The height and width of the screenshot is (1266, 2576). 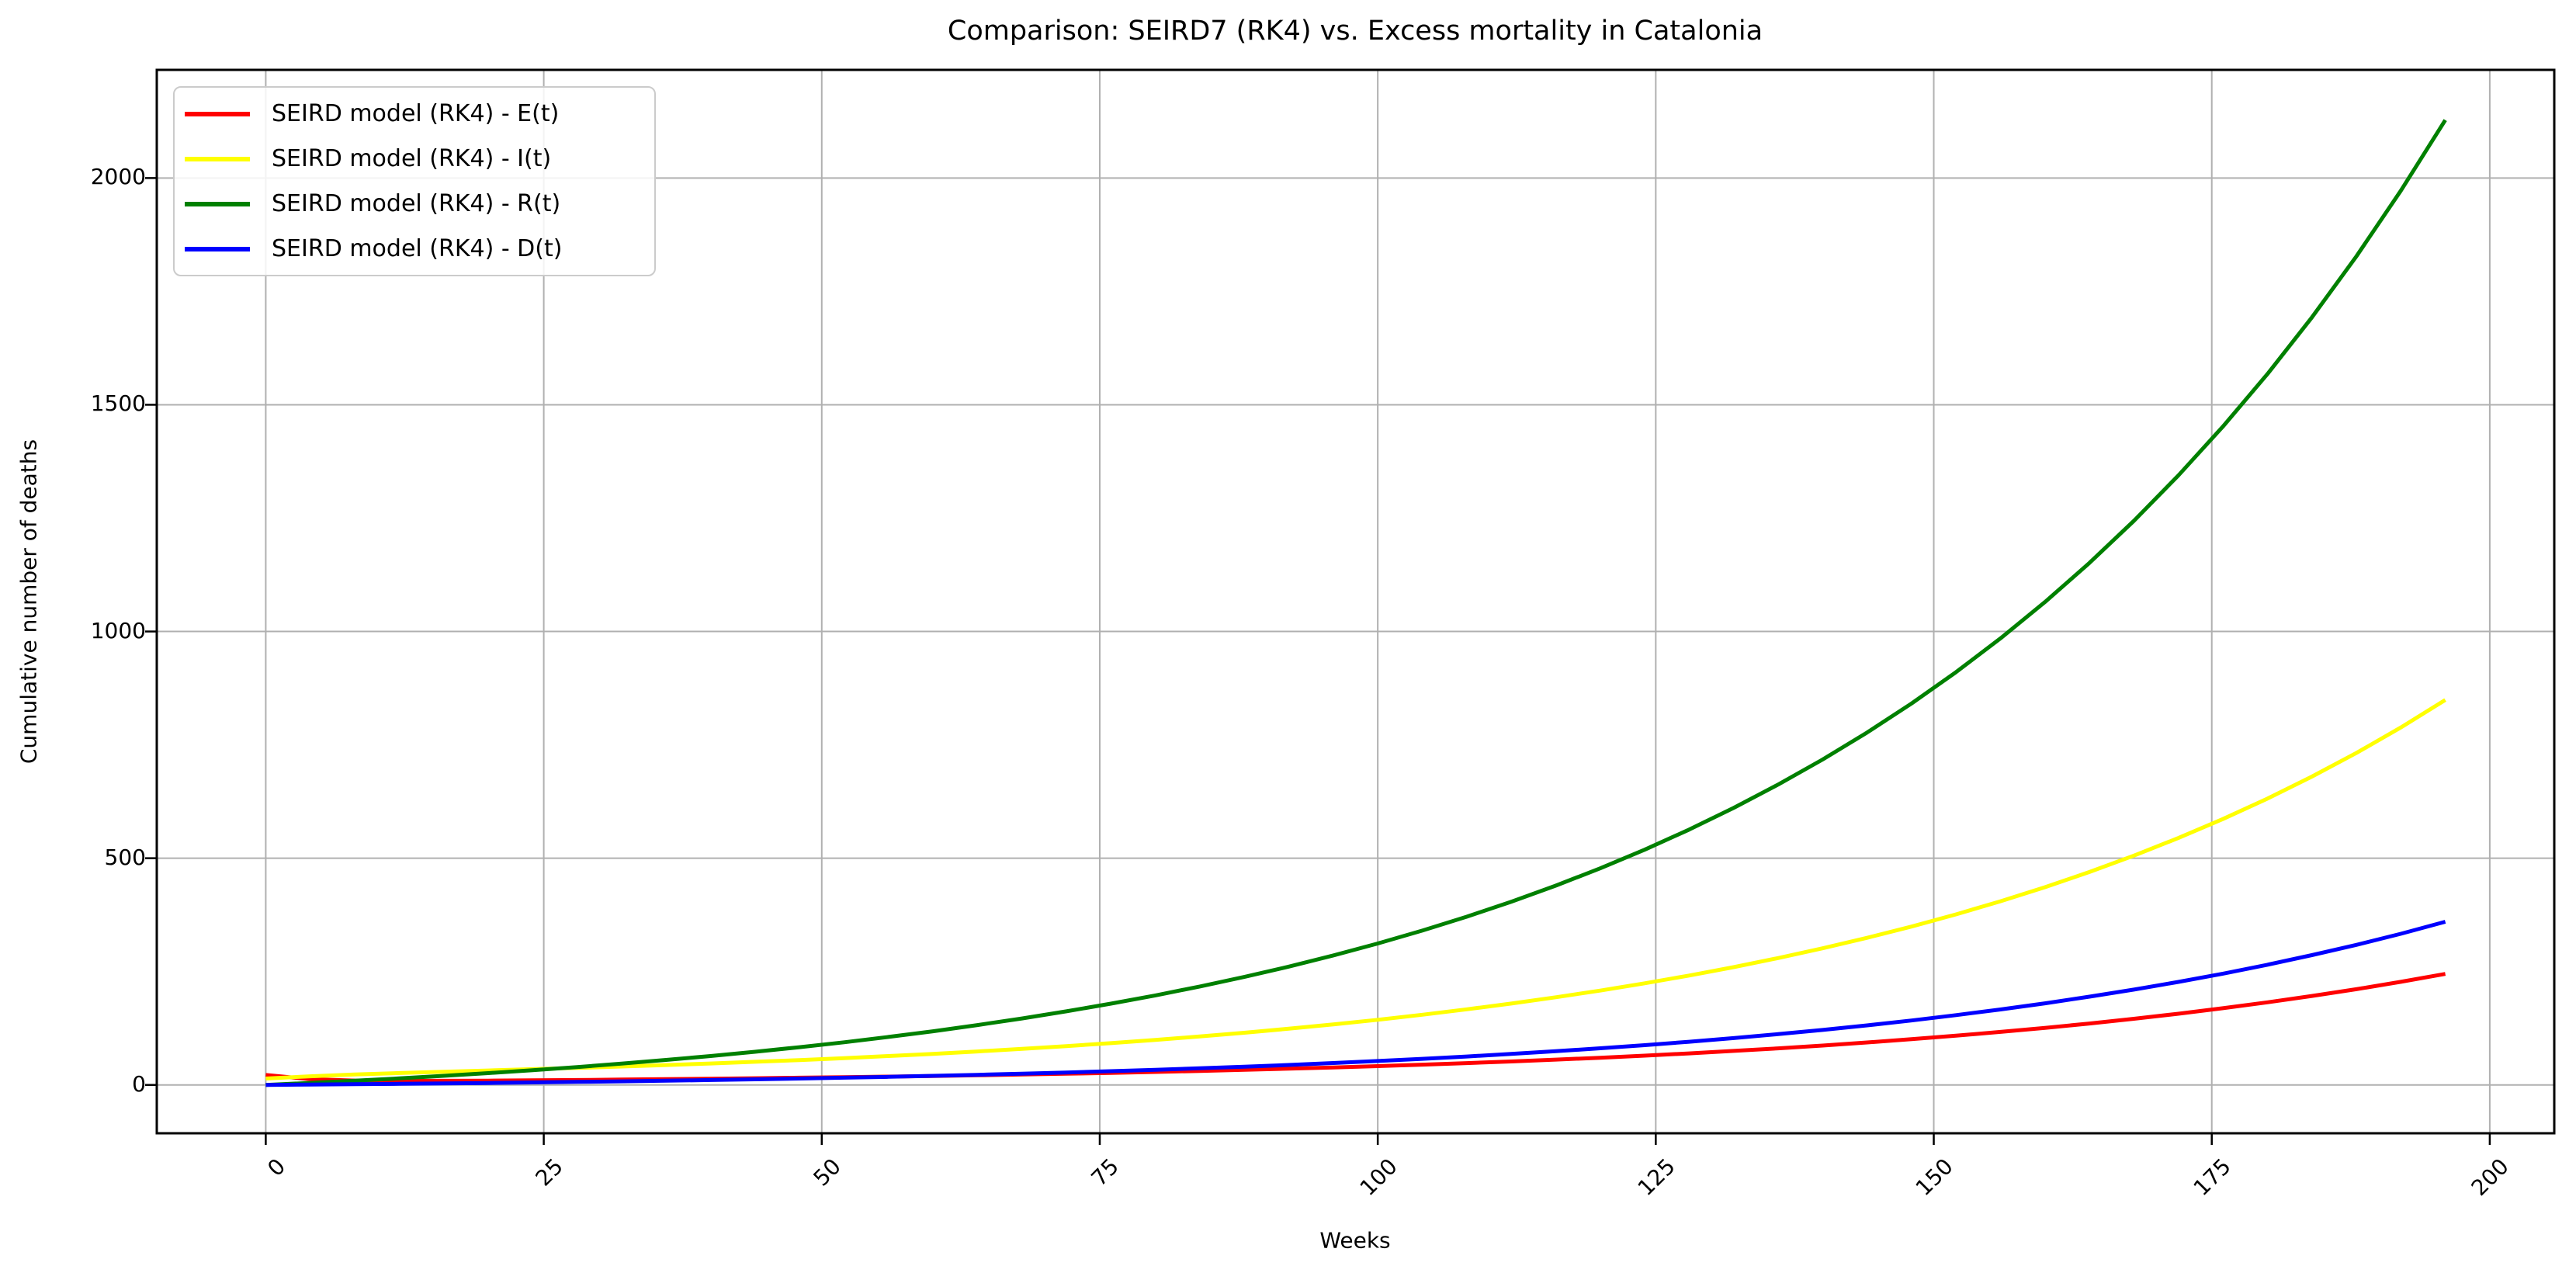 I want to click on legend-label: SEIRD model (RK4) - D(t), so click(x=417, y=248).